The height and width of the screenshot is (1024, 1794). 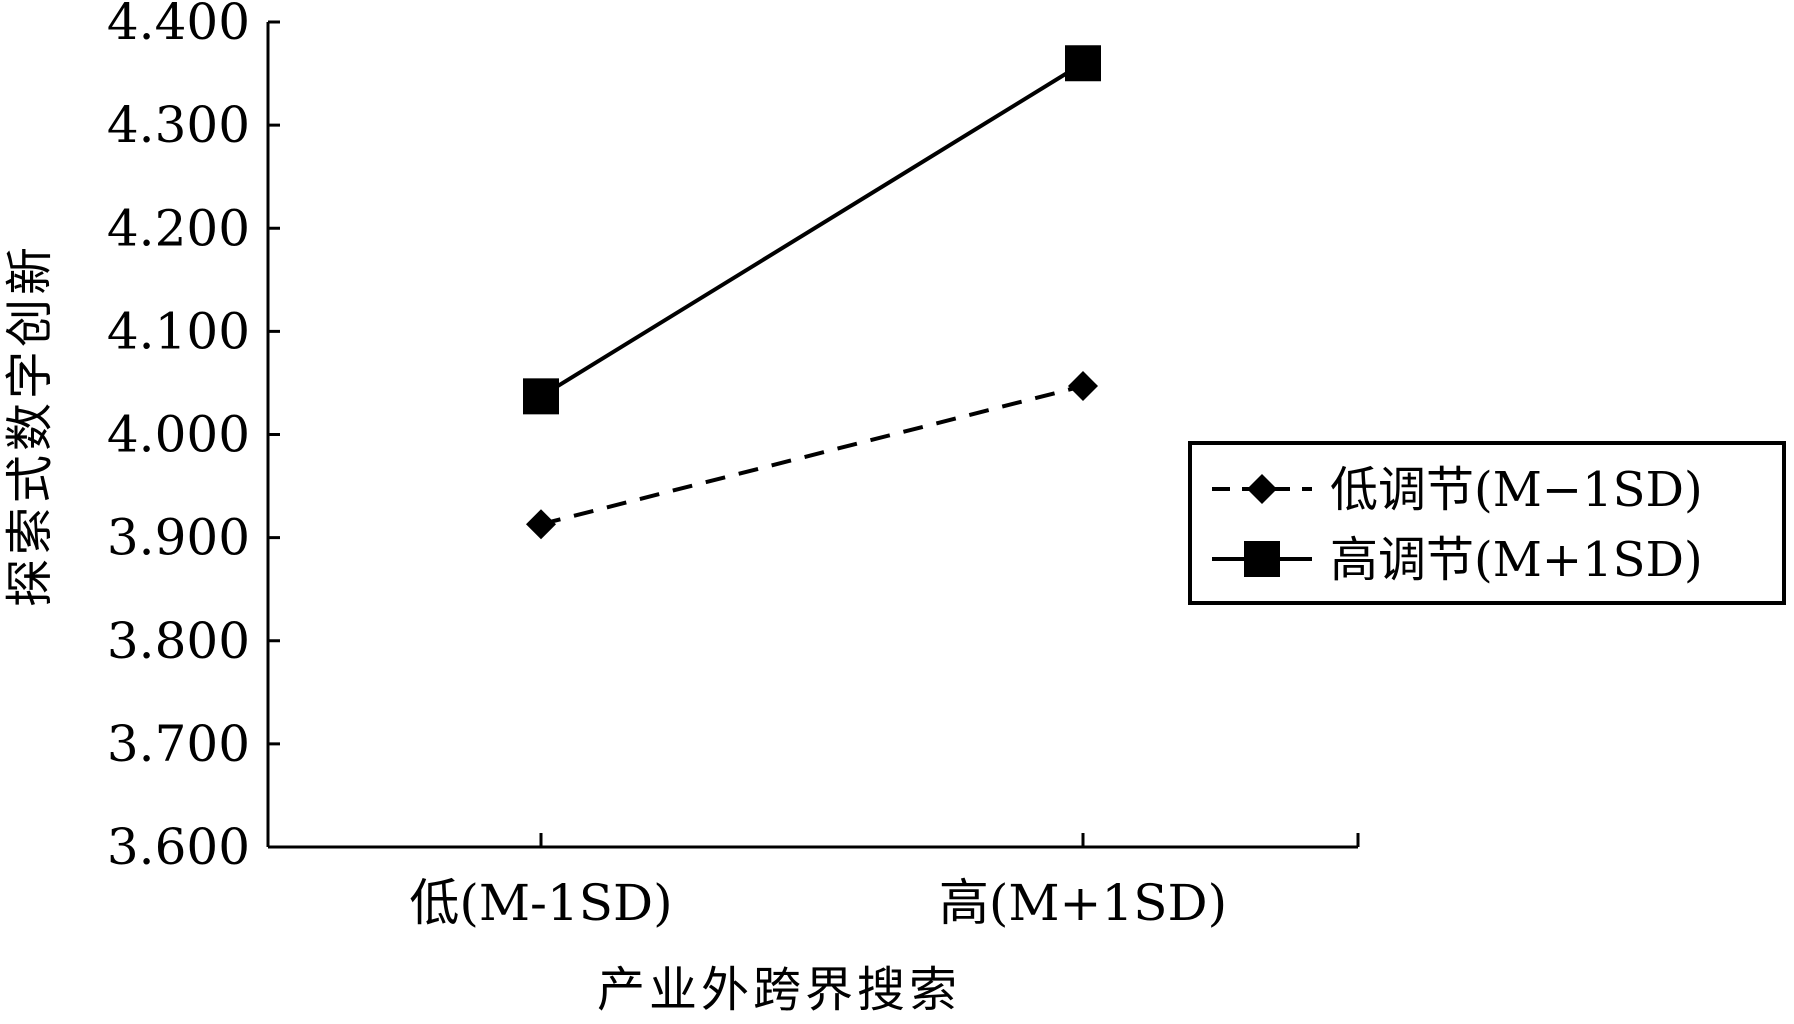 I want to click on legend-items: 低调节(M−1SD) 高调节(M+1SD), so click(x=1457, y=525).